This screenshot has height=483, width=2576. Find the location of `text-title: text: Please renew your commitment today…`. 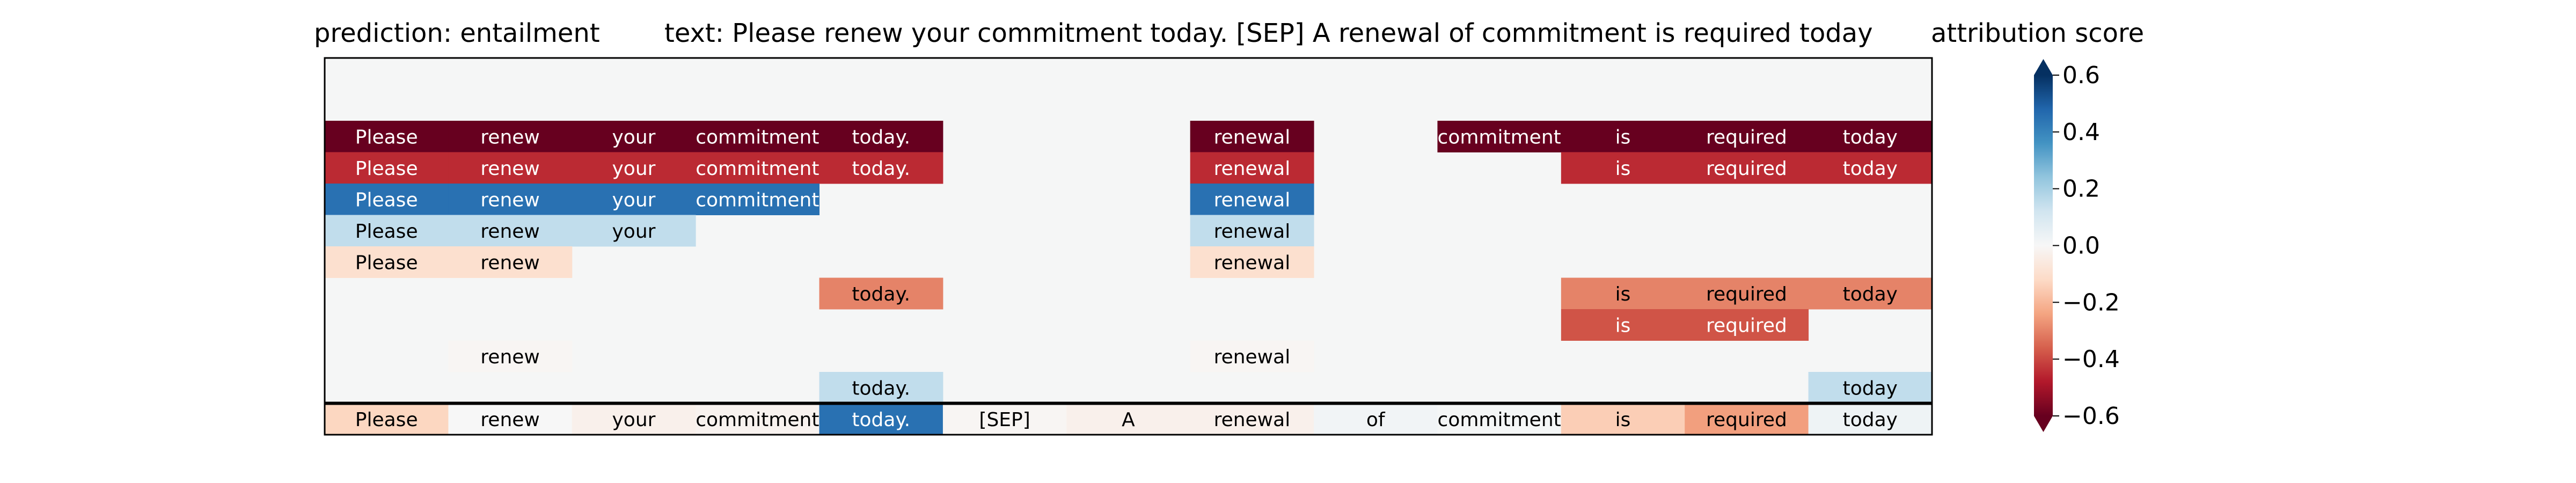

text-title: text: Please renew your commitment today… is located at coordinates (1268, 33).